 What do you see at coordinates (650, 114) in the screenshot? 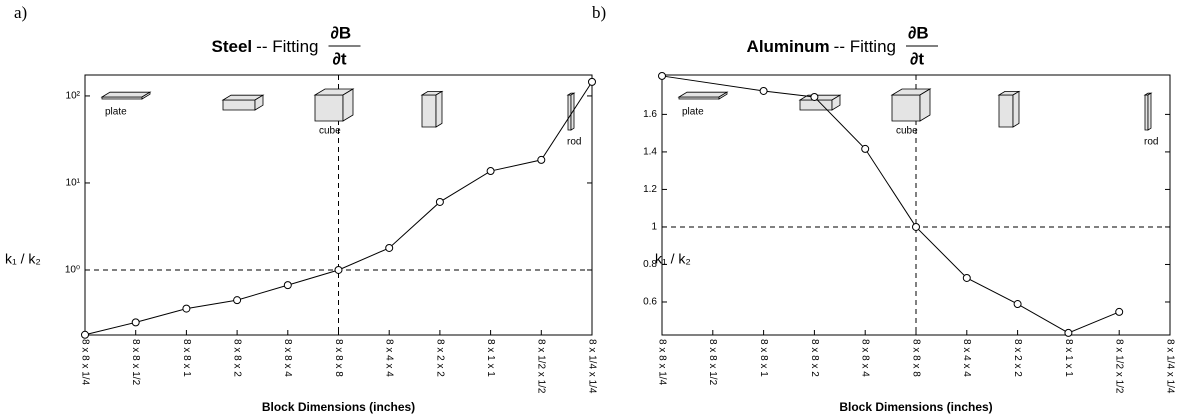
I see `y-tick-label: 1.6` at bounding box center [650, 114].